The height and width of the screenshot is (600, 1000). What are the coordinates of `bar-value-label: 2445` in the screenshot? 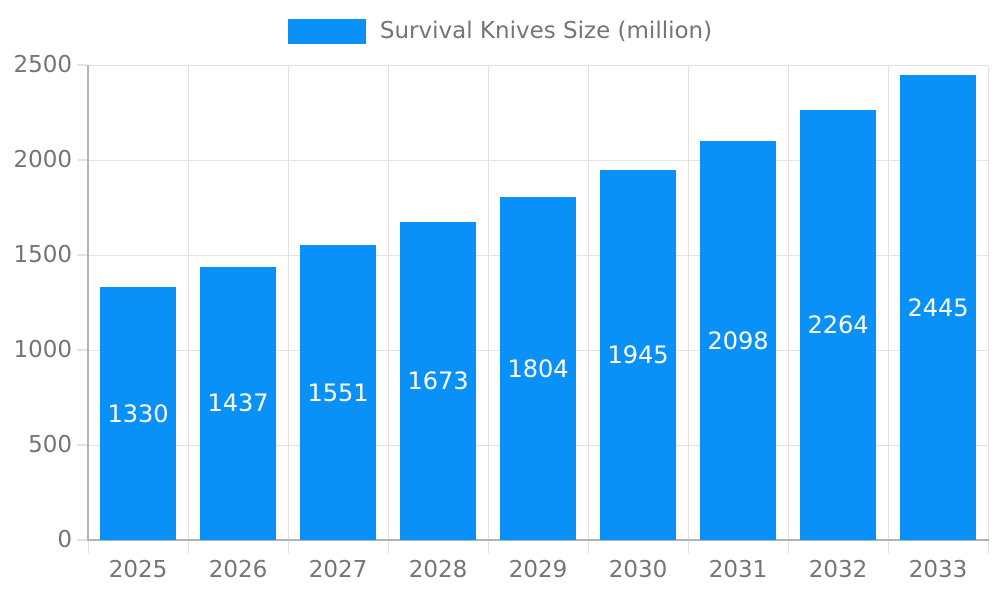 It's located at (938, 307).